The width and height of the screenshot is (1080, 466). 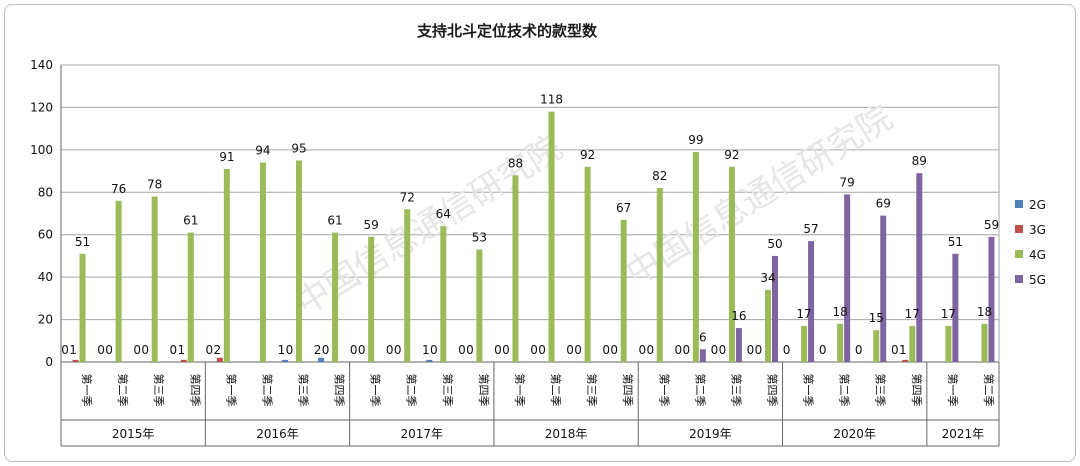 What do you see at coordinates (566, 434) in the screenshot?
I see `year-label: 2018年` at bounding box center [566, 434].